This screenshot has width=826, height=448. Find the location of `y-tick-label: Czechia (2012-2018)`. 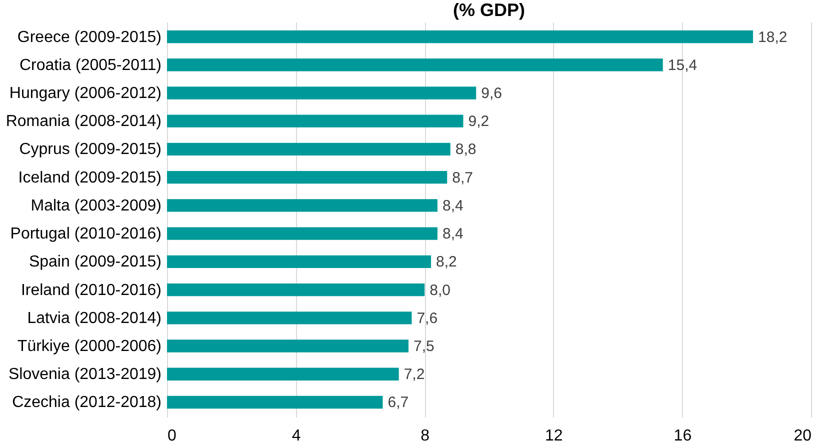

y-tick-label: Czechia (2012-2018) is located at coordinates (87, 403).